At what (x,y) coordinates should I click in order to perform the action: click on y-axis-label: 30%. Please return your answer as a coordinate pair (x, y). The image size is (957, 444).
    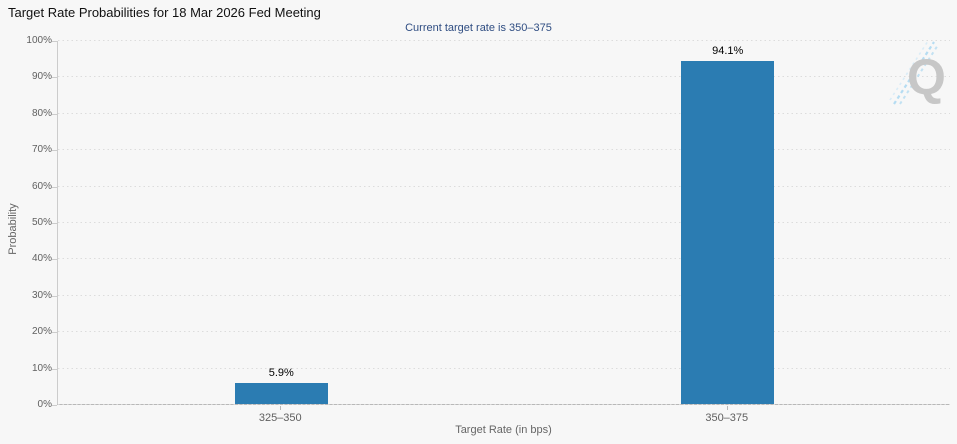
    Looking at the image, I should click on (41, 295).